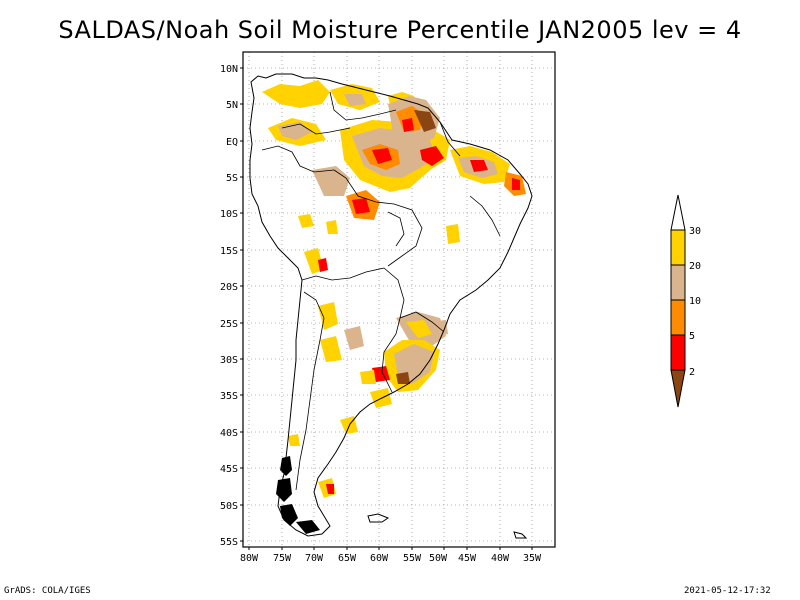 The width and height of the screenshot is (800, 600). What do you see at coordinates (229, 469) in the screenshot?
I see `lat-tick-label: 45S` at bounding box center [229, 469].